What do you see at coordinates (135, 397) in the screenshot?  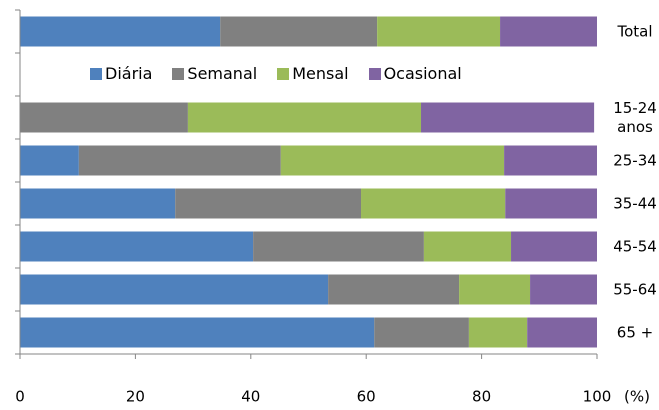 I see `x-tick-label: 20` at bounding box center [135, 397].